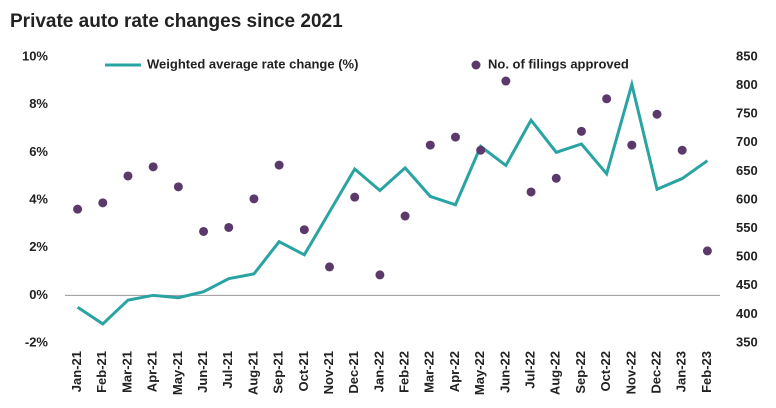 The image size is (776, 408). What do you see at coordinates (555, 373) in the screenshot?
I see `x-tick-label: Aug-22` at bounding box center [555, 373].